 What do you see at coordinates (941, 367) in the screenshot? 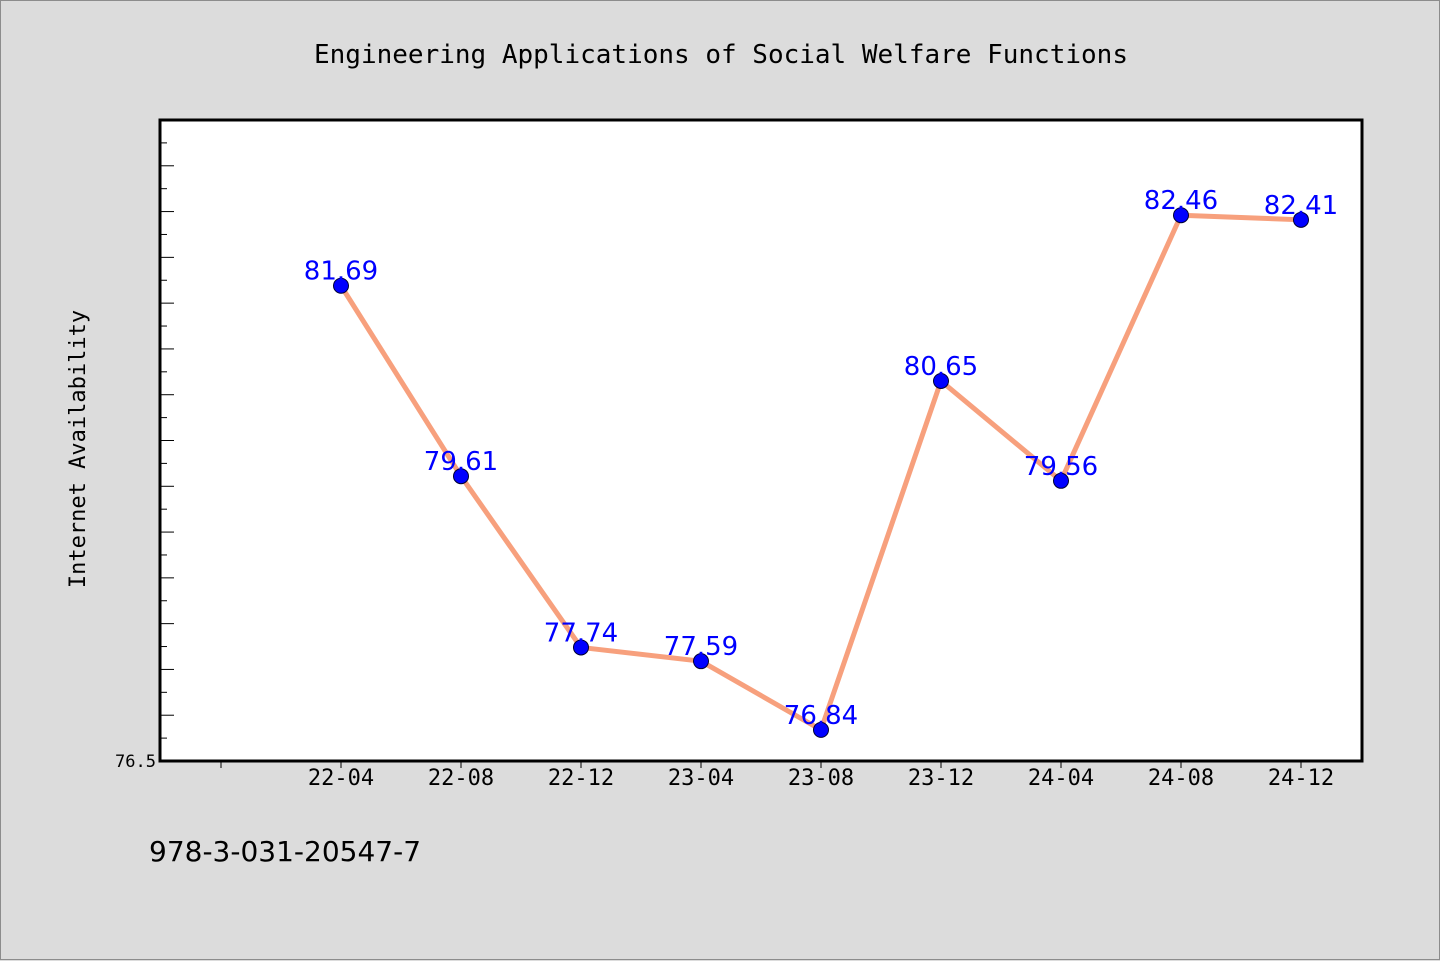
I see `data-label: 80.65` at bounding box center [941, 367].